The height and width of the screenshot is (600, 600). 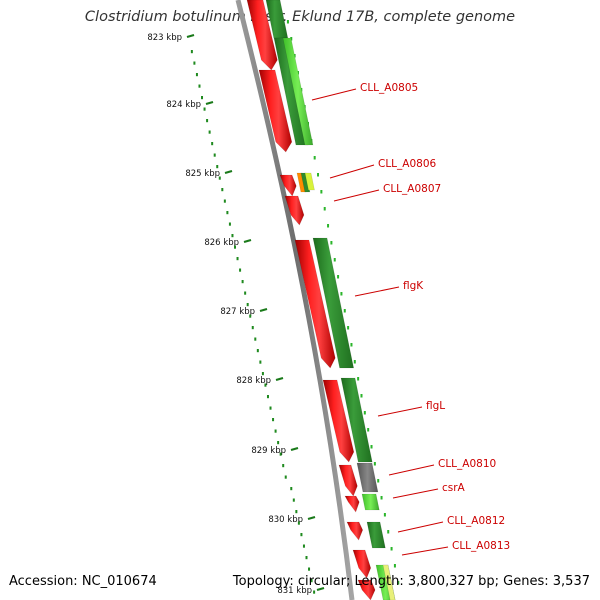 I want to click on gene-label: csrA, so click(x=454, y=488).